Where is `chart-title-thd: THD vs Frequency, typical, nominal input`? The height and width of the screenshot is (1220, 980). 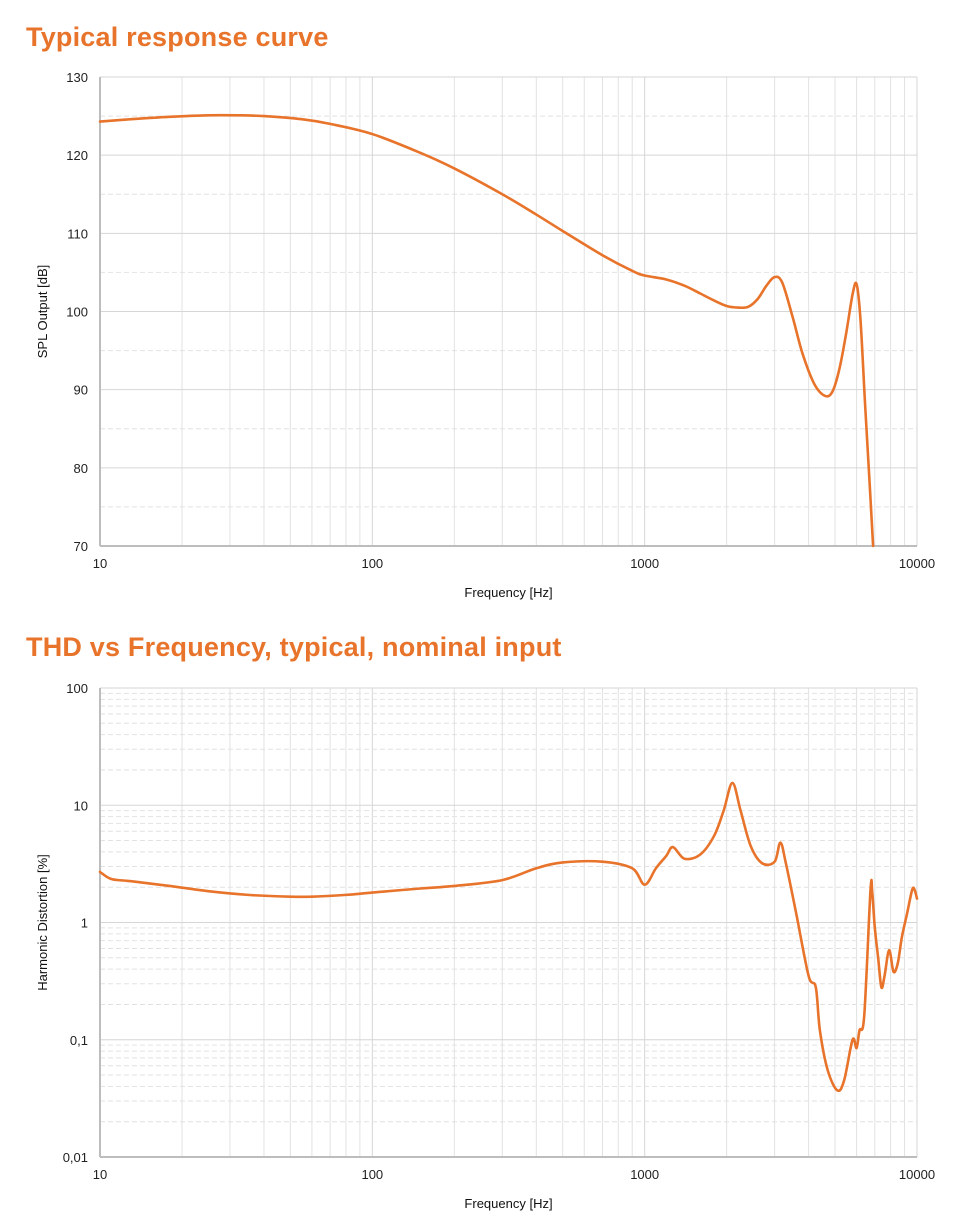
chart-title-thd: THD vs Frequency, typical, nominal input is located at coordinates (294, 647).